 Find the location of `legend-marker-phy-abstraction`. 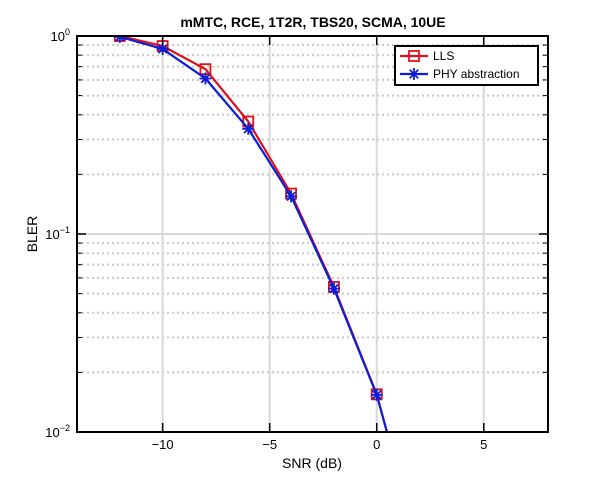

legend-marker-phy-abstraction is located at coordinates (414, 74).